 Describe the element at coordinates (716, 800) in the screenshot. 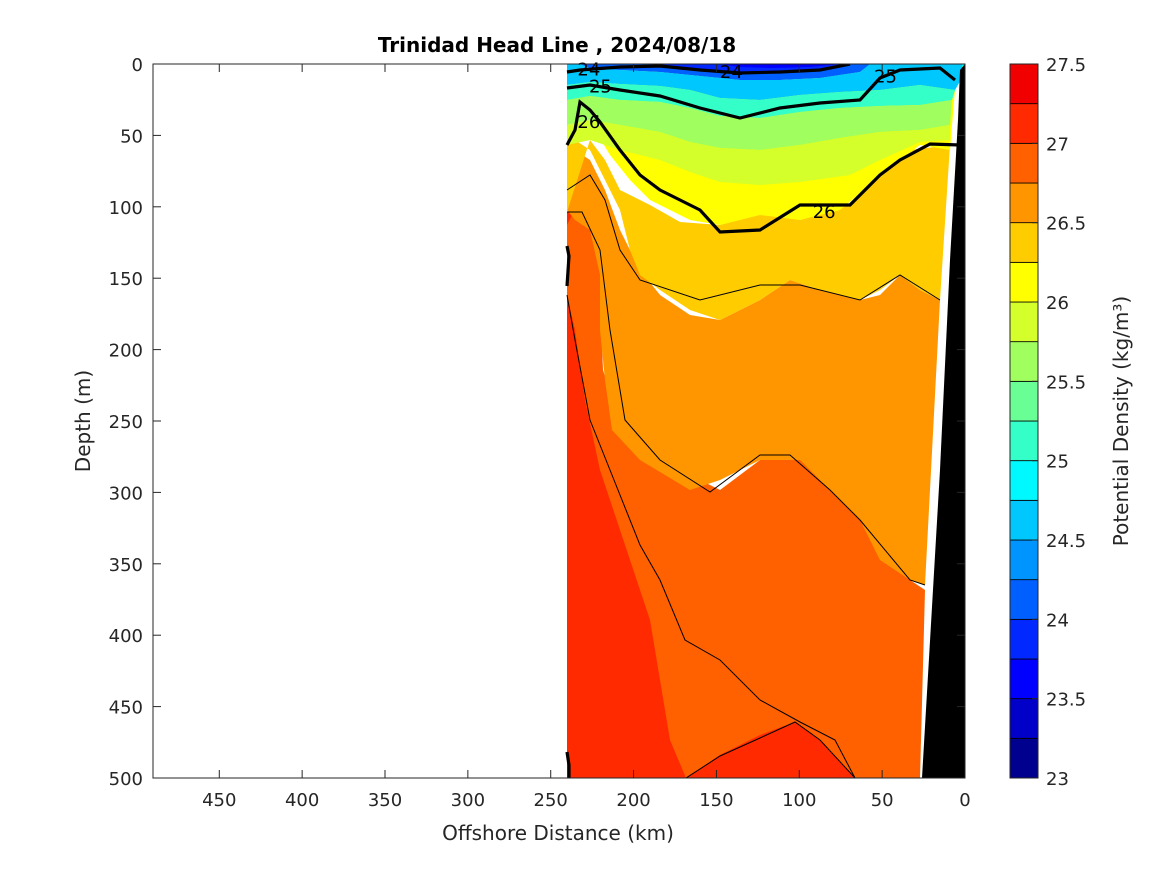

I see `x-tick-label: 150` at that location.